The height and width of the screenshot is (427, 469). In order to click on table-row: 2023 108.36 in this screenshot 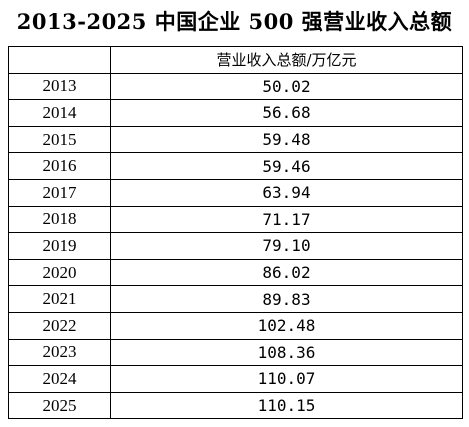, I will do `click(235, 352)`.